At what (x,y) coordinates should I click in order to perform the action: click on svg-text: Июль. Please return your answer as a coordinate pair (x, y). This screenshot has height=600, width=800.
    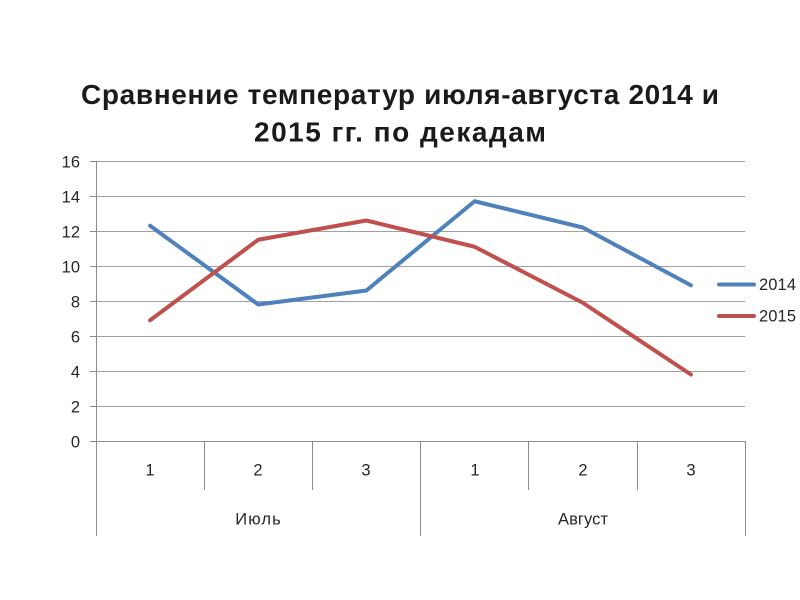
    Looking at the image, I should click on (258, 520).